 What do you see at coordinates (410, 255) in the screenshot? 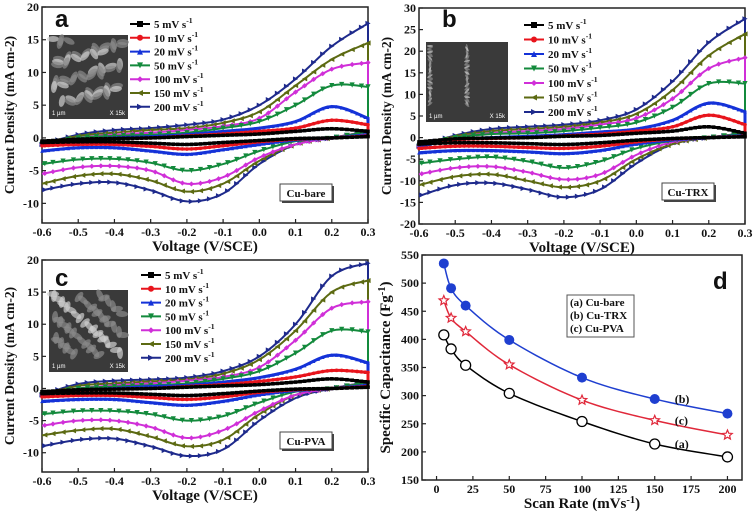
I see `y-tick-label: 550` at bounding box center [410, 255].